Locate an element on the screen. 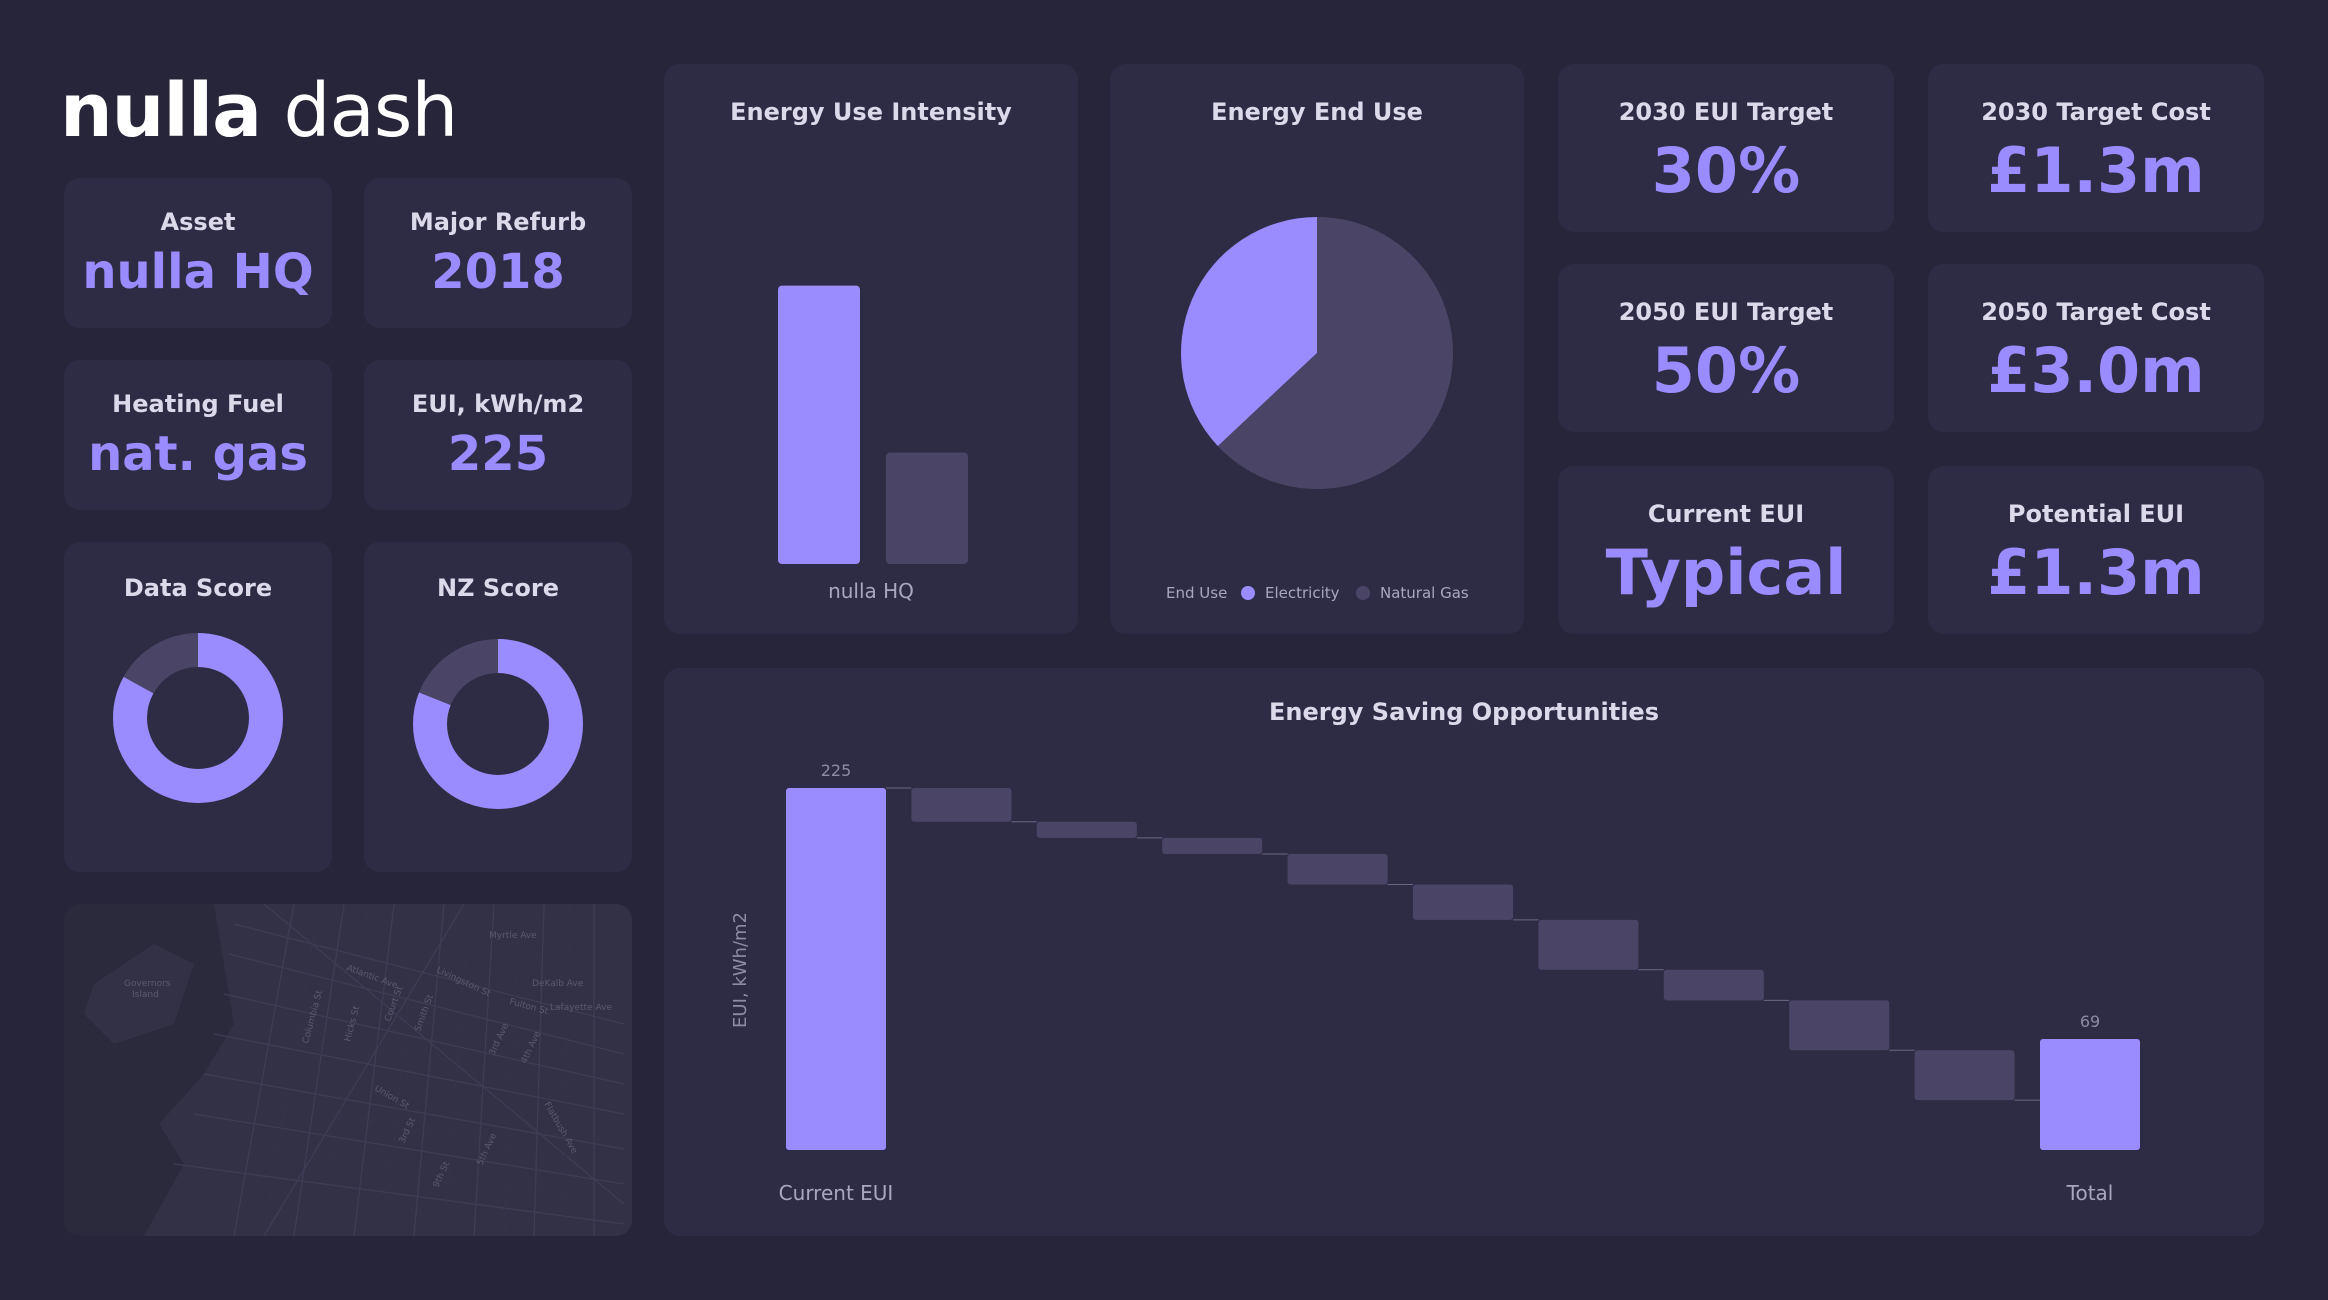 The width and height of the screenshot is (2328, 1300). eui-card: EUI, kWh/m2 225 is located at coordinates (498, 435).